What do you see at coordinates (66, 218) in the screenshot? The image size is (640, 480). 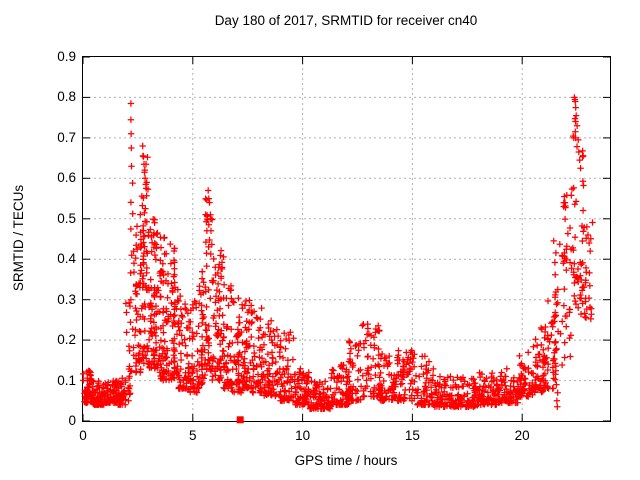 I see `y-tick-label: 0.5` at bounding box center [66, 218].